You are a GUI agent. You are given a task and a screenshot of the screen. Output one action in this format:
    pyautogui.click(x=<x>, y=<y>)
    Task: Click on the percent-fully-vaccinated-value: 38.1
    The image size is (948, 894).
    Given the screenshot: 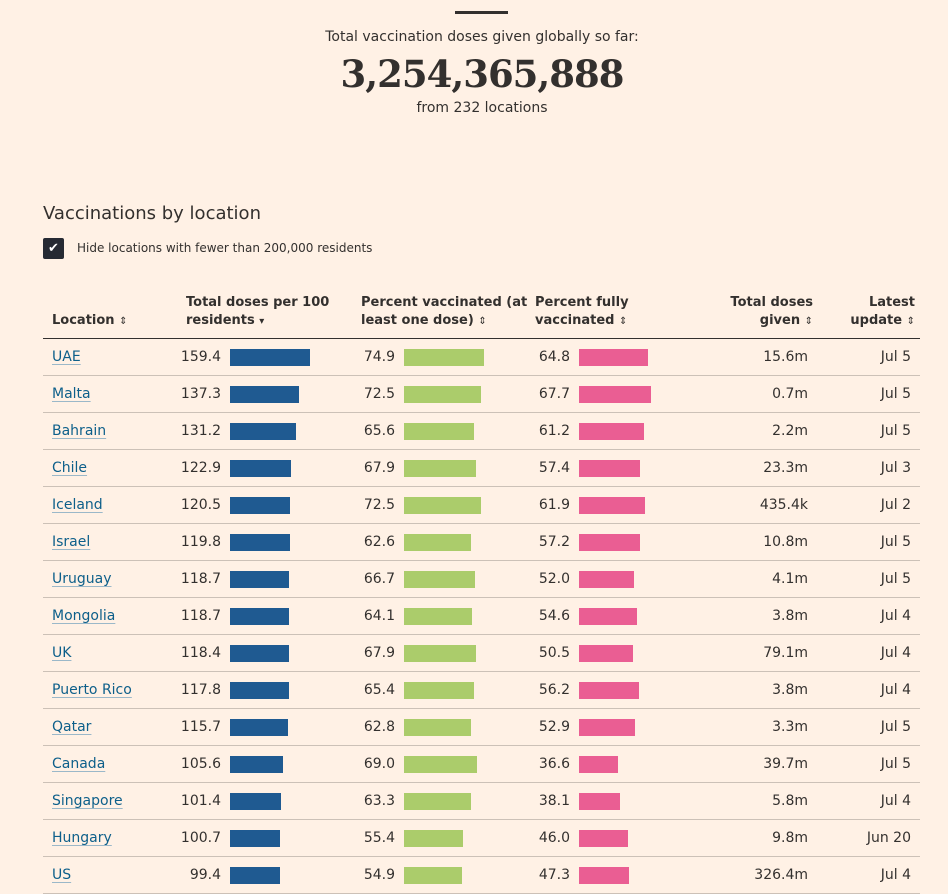 What is the action you would take?
    pyautogui.click(x=554, y=801)
    